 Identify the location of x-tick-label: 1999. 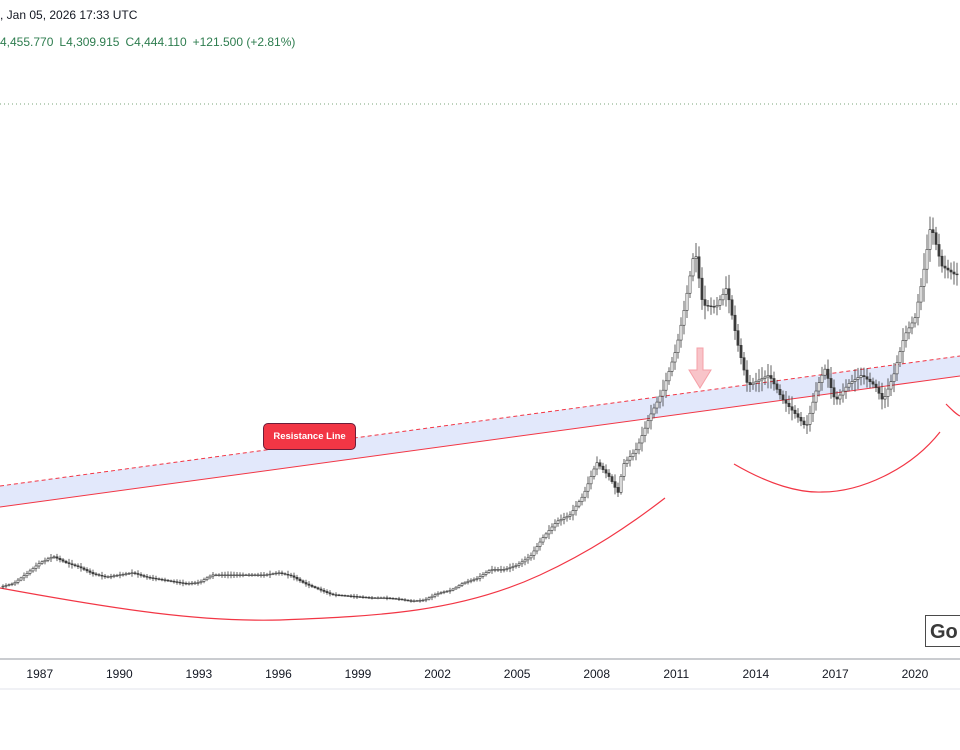
(358, 674).